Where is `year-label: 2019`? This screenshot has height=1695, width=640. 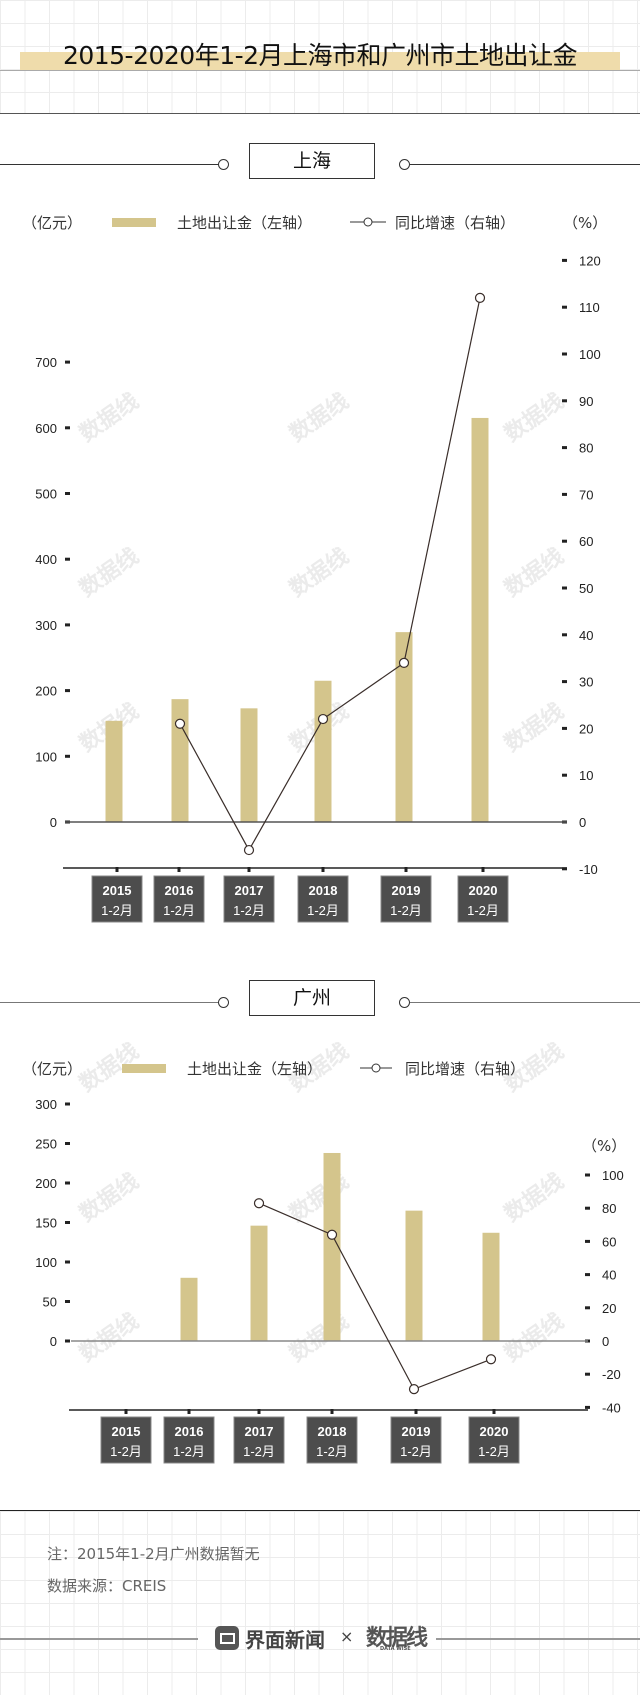
year-label: 2019 is located at coordinates (416, 1431).